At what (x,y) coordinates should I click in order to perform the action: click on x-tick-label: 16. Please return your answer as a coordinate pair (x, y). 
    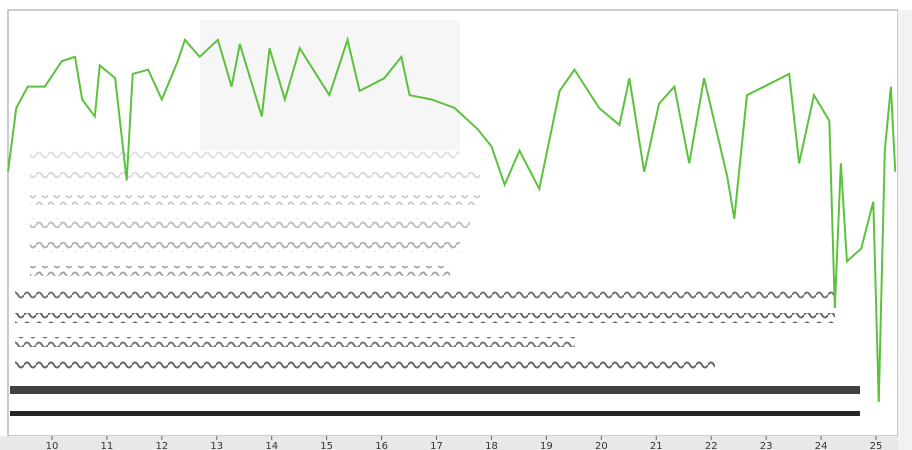
    Looking at the image, I should click on (381, 445).